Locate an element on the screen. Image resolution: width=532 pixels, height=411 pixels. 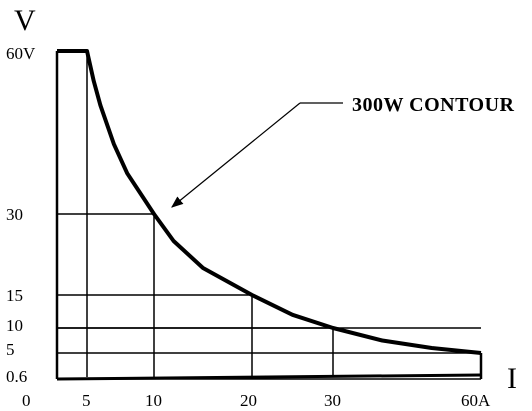
y-tick-10: 10 is located at coordinates (14, 325).